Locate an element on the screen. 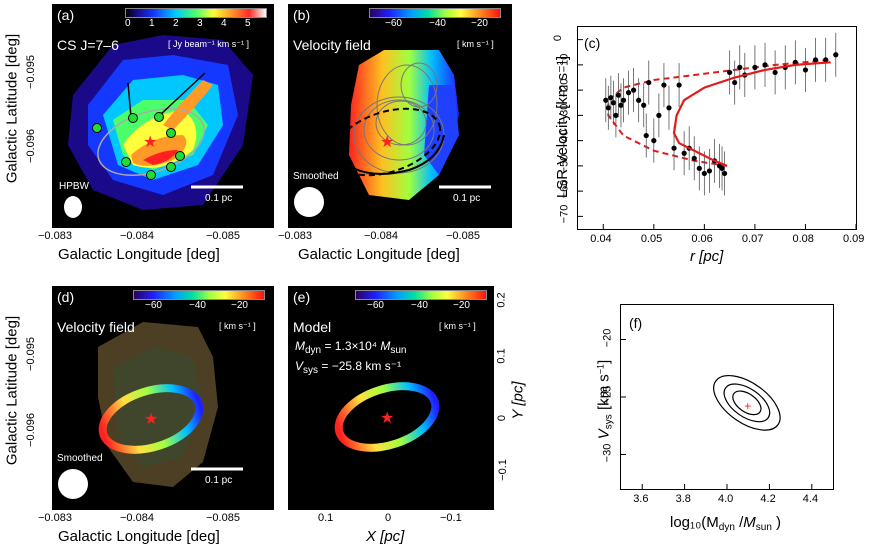 The height and width of the screenshot is (552, 872). colorbar-d is located at coordinates (199, 295).